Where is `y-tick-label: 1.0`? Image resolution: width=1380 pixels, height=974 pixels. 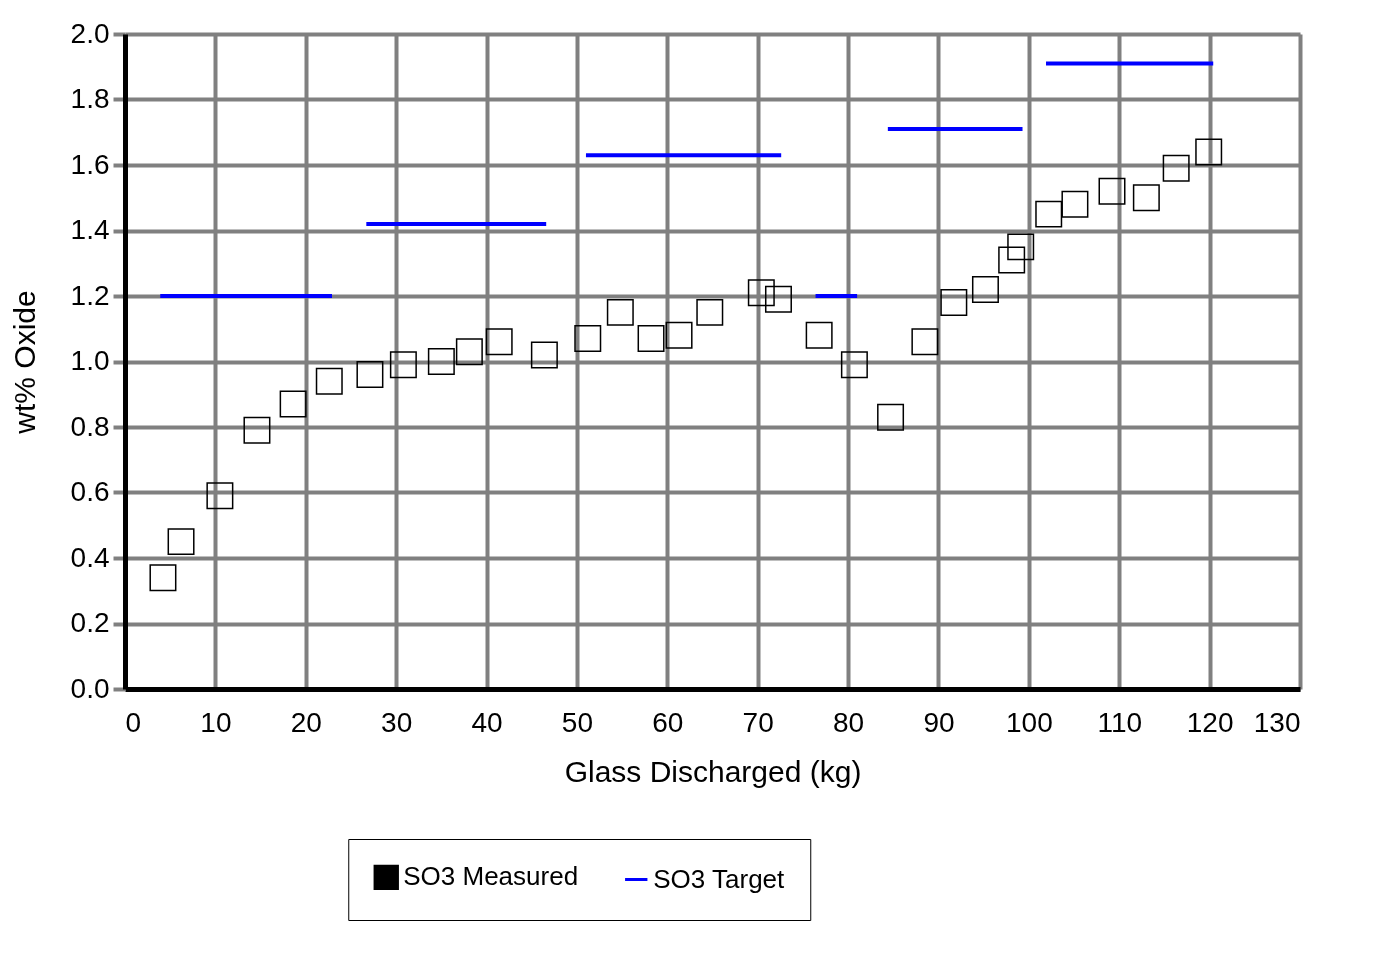 y-tick-label: 1.0 is located at coordinates (90, 360).